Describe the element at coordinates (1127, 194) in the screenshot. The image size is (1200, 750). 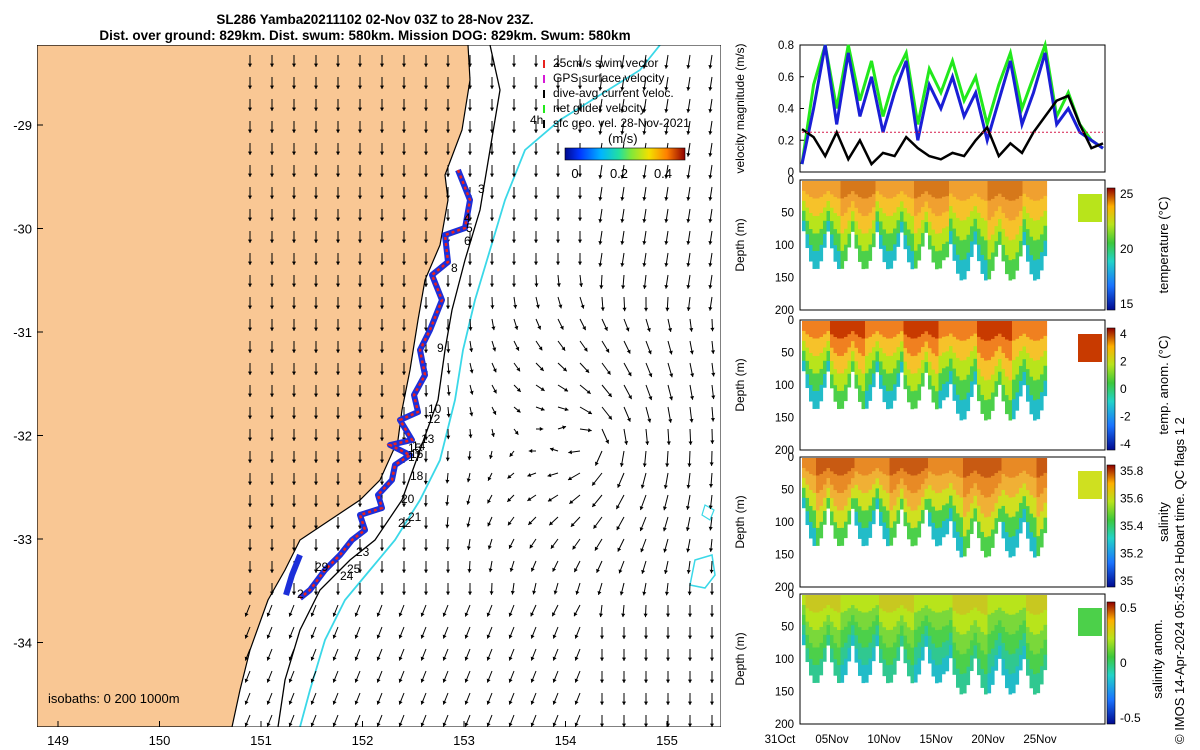
I see `colorbar-tick: 25` at that location.